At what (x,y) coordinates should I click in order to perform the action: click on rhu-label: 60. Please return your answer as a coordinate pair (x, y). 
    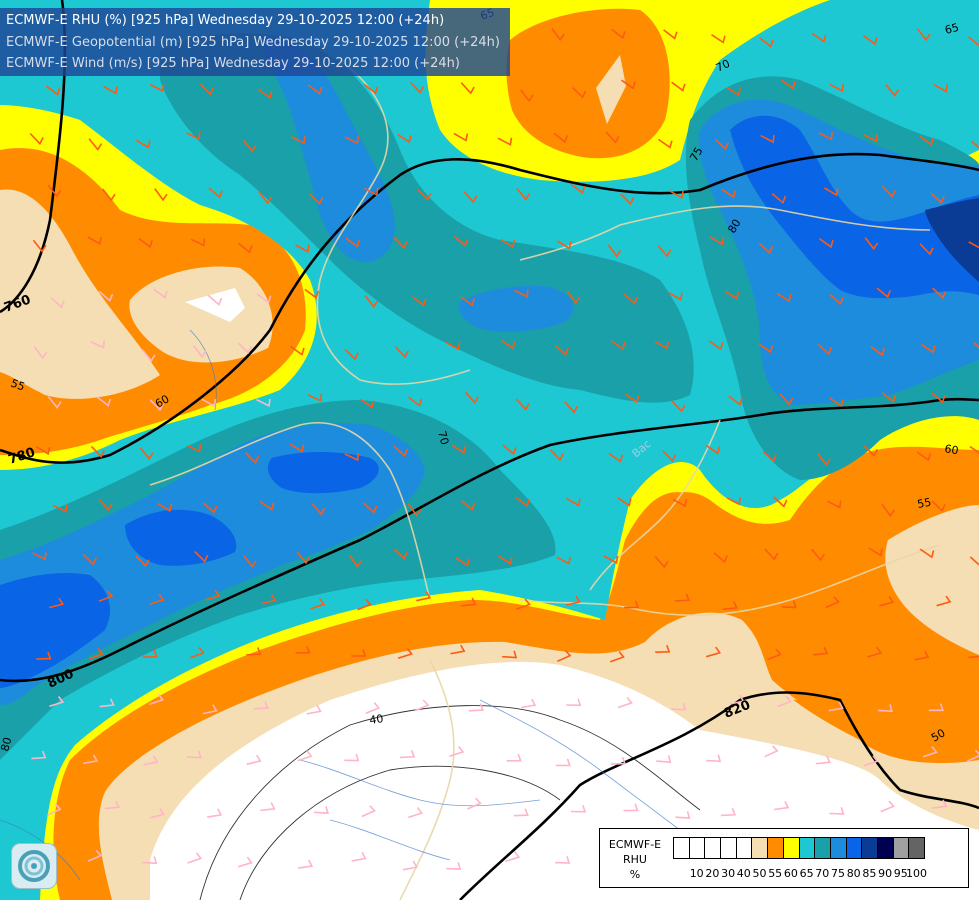
    Looking at the image, I should click on (162, 401).